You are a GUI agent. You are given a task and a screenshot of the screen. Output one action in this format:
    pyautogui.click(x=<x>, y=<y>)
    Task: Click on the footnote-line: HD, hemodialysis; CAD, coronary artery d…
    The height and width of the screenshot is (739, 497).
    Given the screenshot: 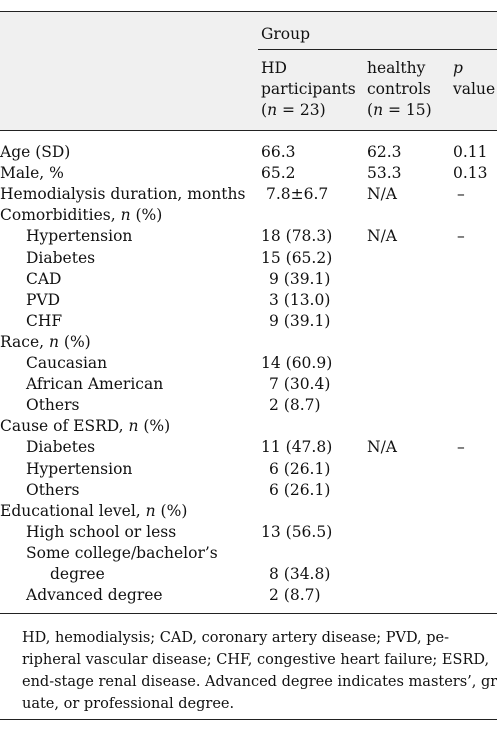 What is the action you would take?
    pyautogui.click(x=236, y=638)
    